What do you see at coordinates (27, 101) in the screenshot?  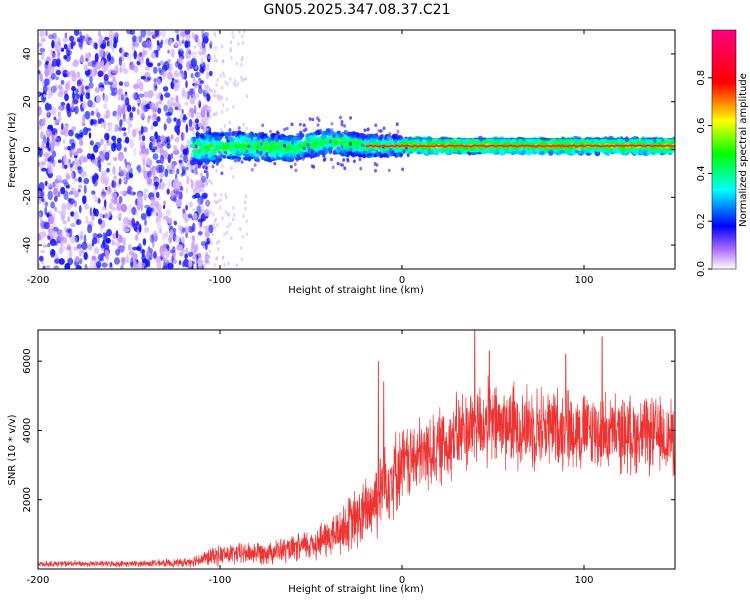 I see `spectrogram-y-tick-label: 20` at bounding box center [27, 101].